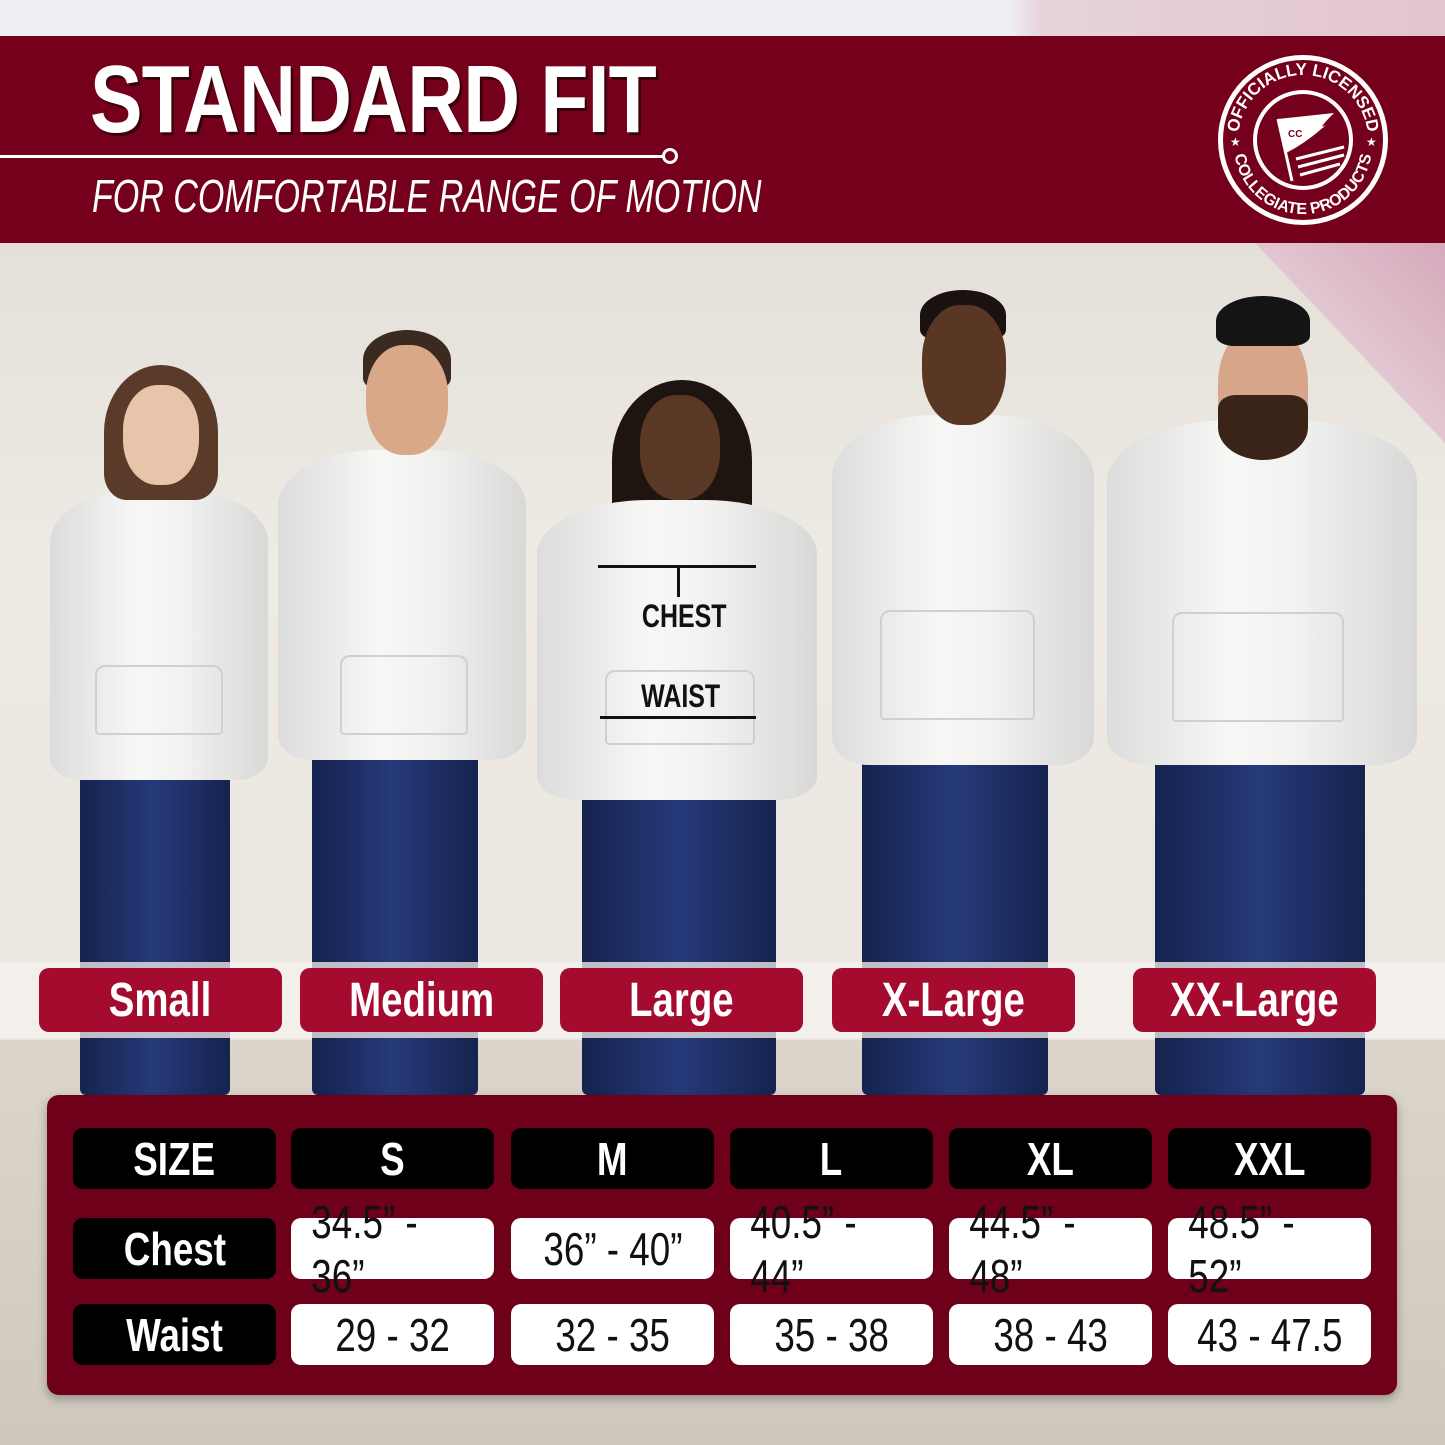  Describe the element at coordinates (670, 156) in the screenshot. I see `divider-dot` at that location.